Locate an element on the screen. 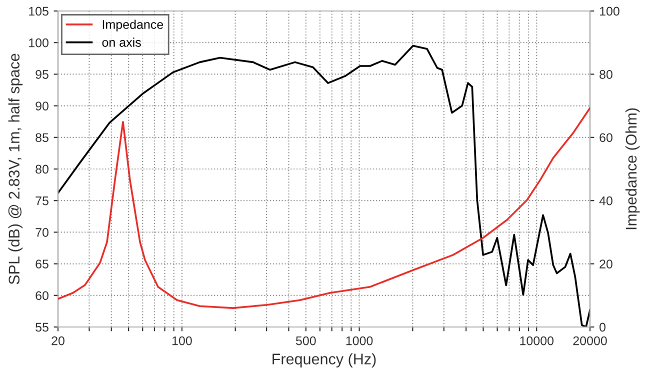  y2-tick-label: 80 is located at coordinates (606, 74).